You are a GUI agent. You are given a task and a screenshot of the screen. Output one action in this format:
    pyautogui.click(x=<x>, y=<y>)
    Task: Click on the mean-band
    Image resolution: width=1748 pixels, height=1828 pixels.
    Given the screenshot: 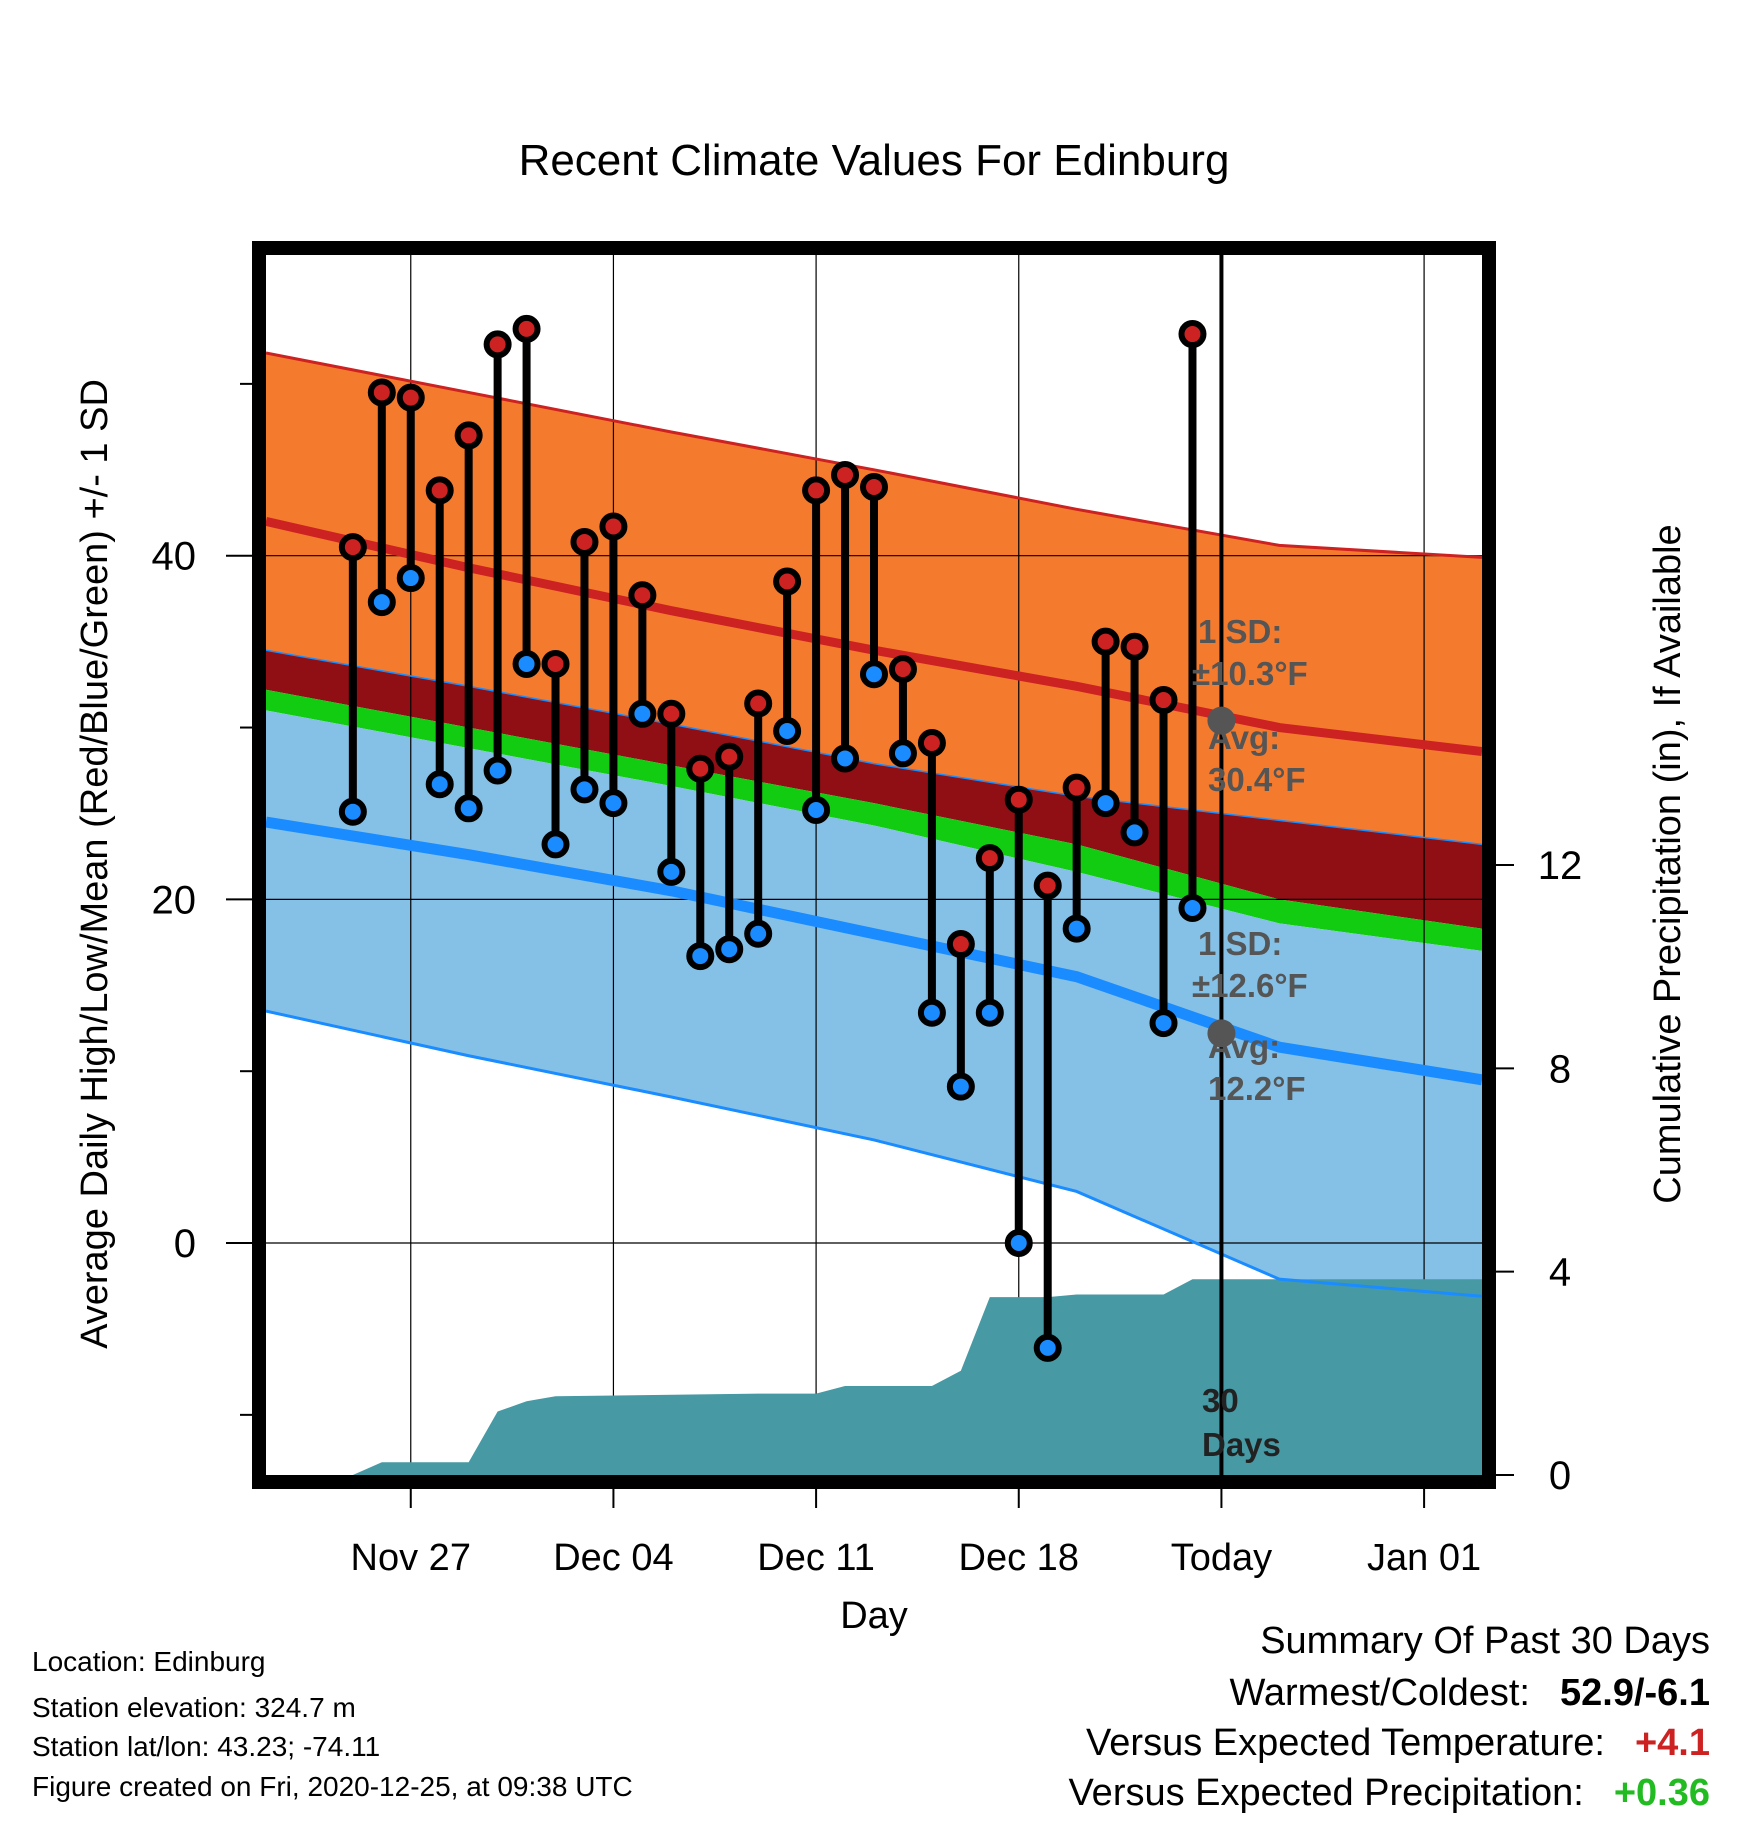 What is the action you would take?
    pyautogui.click(x=874, y=820)
    